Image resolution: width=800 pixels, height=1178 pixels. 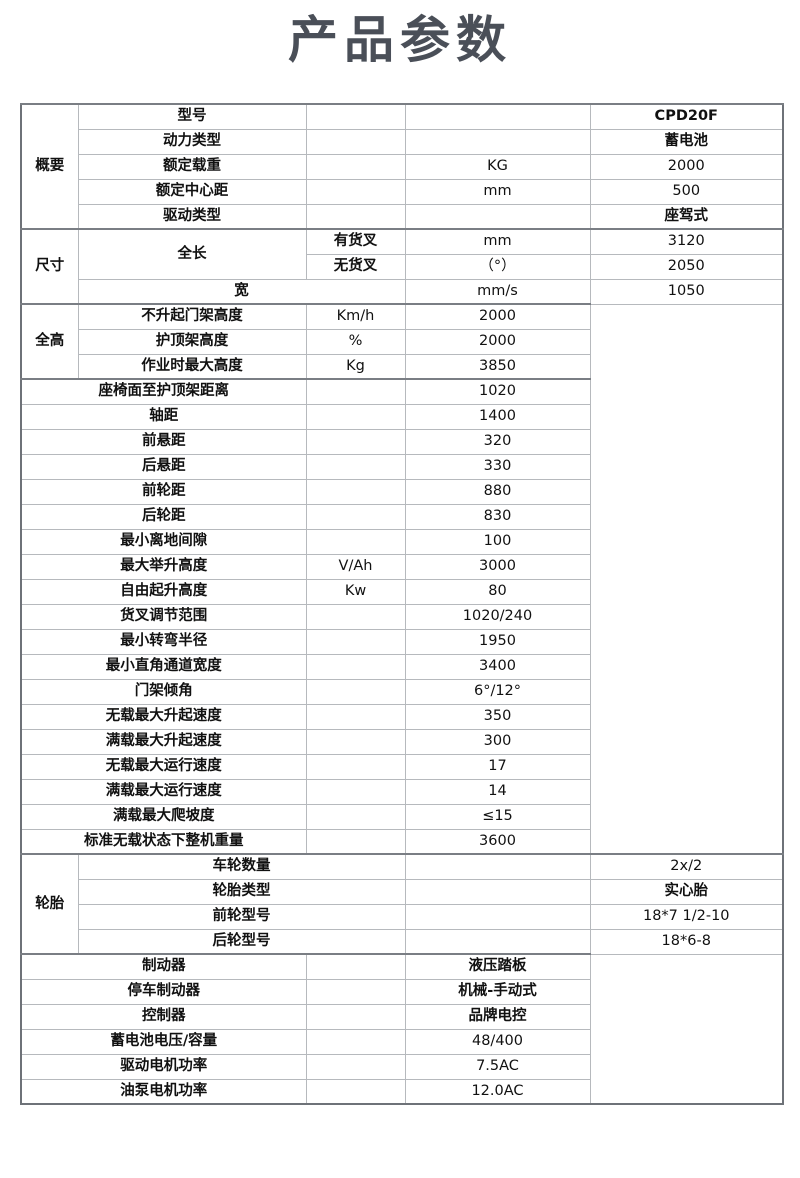 I want to click on parameter-name: 宽, so click(x=241, y=291).